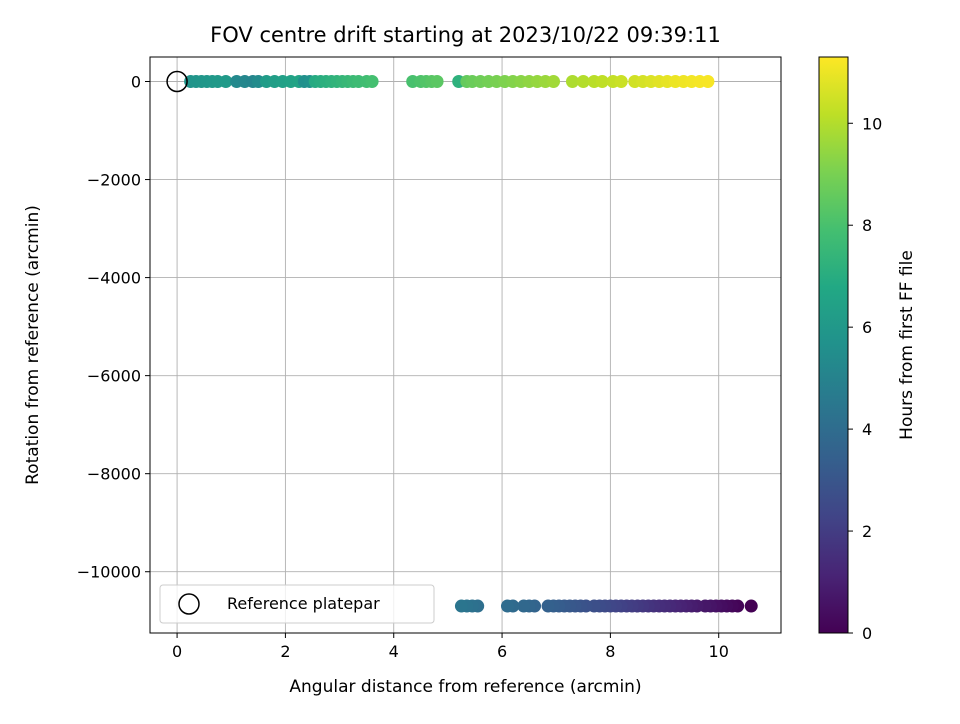 This screenshot has height=724, width=960. What do you see at coordinates (872, 123) in the screenshot?
I see `colorbar-tick-label: 10` at bounding box center [872, 123].